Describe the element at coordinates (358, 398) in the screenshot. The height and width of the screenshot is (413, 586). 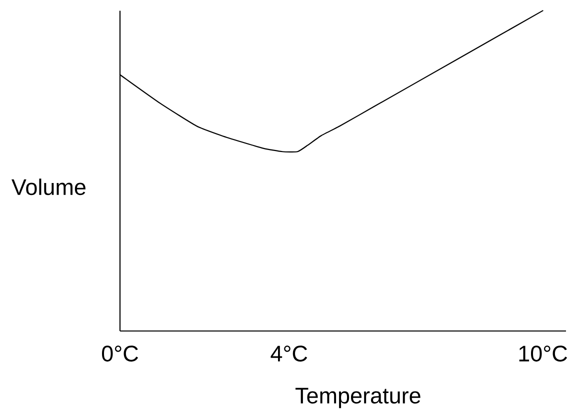
I see `x-axis-title: Temperature` at that location.